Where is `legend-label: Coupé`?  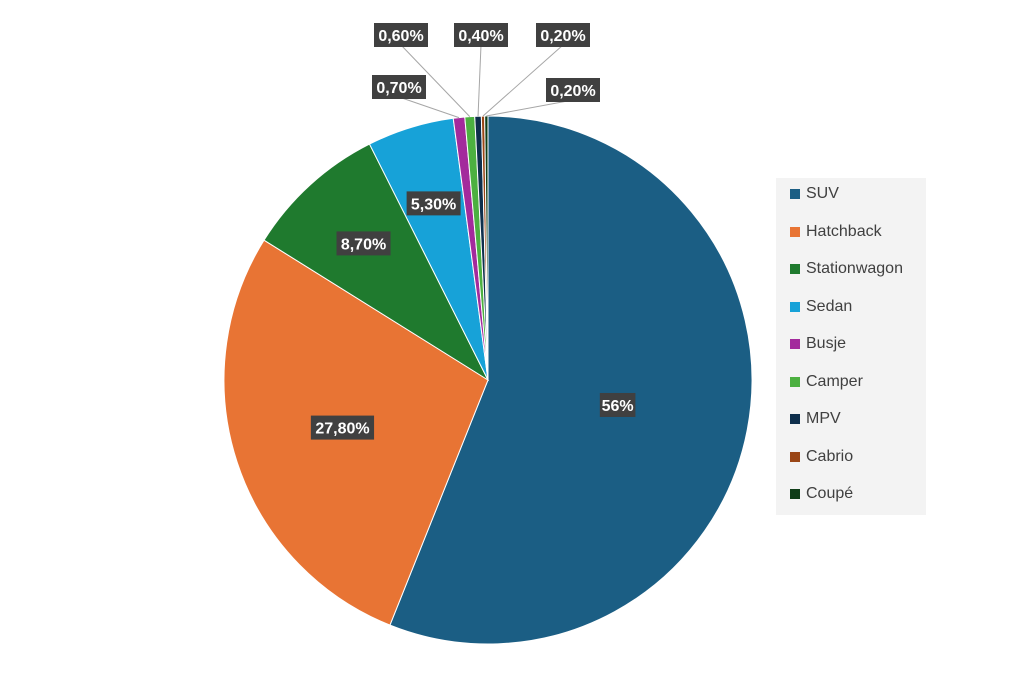 legend-label: Coupé is located at coordinates (830, 493).